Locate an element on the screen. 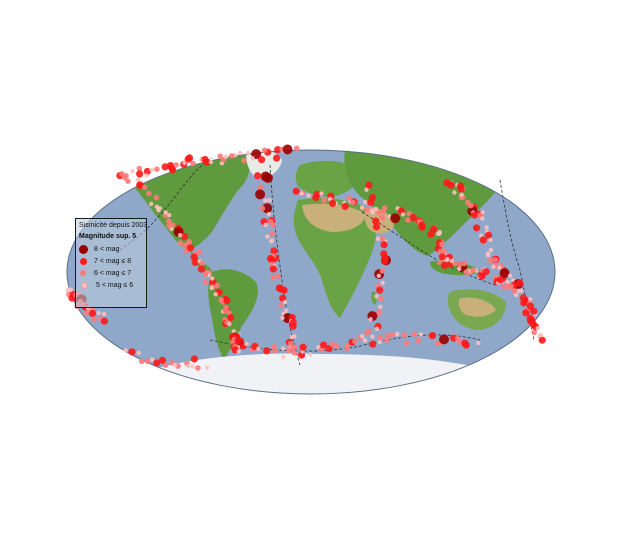 This screenshot has height=556, width=622. pink-dot-icon is located at coordinates (83, 273).